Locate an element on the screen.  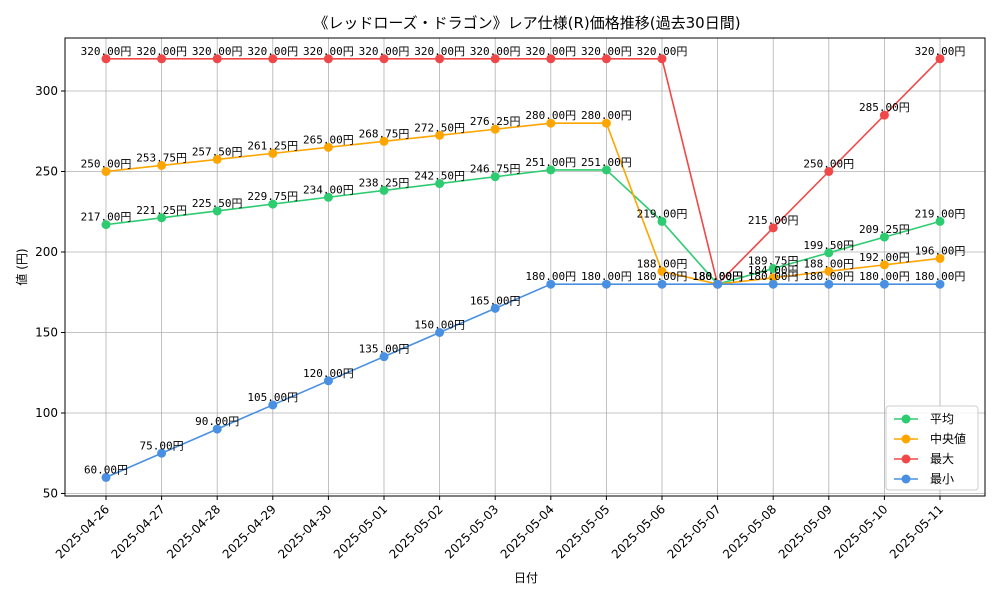
legend-box is located at coordinates (932, 448).